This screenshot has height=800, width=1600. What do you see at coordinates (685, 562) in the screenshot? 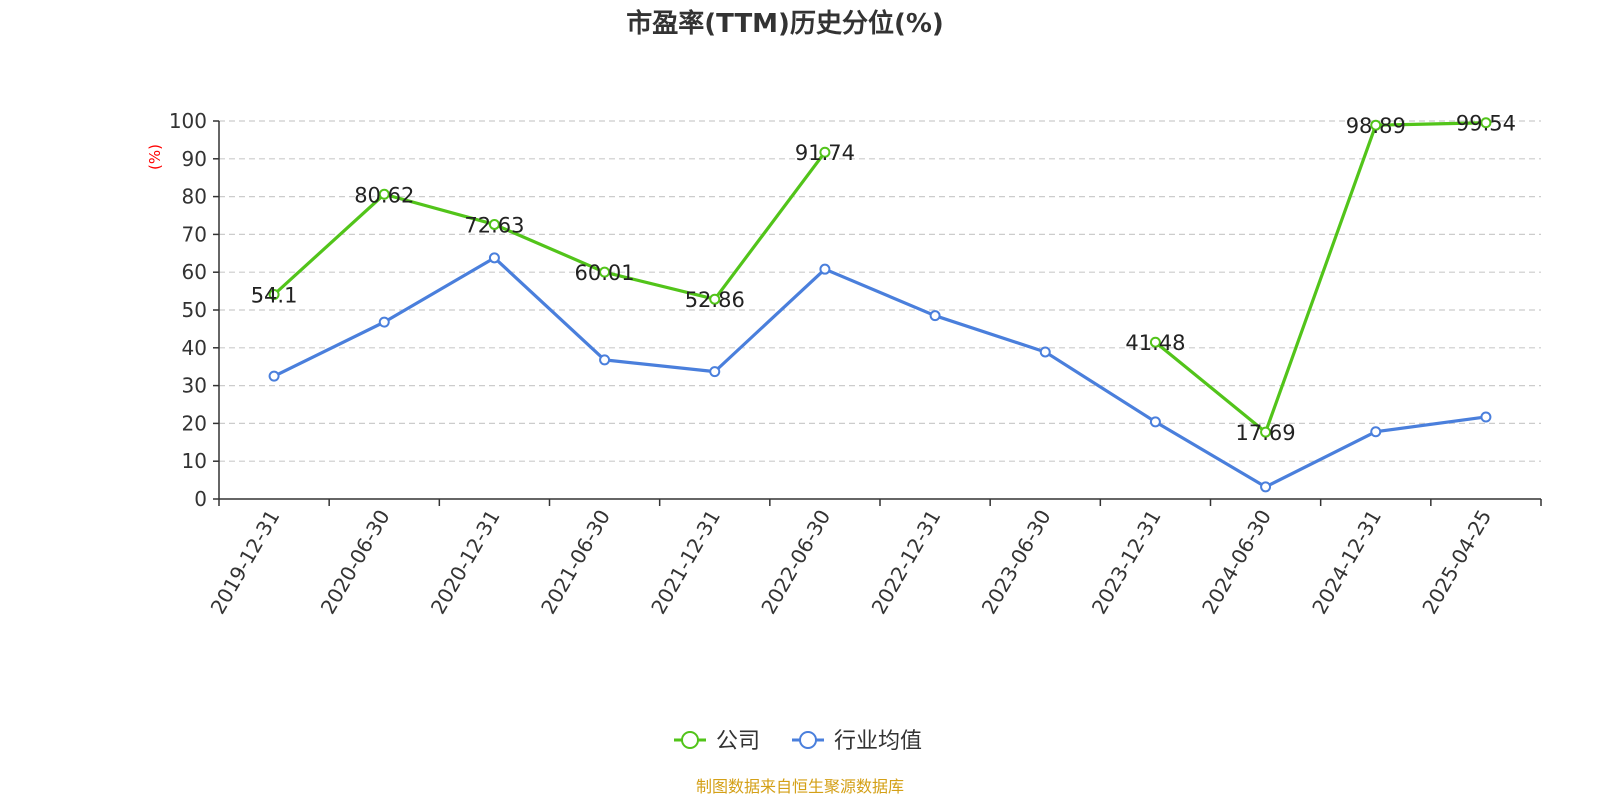
I see `x-tick-label: 2021-12-31` at bounding box center [685, 562].